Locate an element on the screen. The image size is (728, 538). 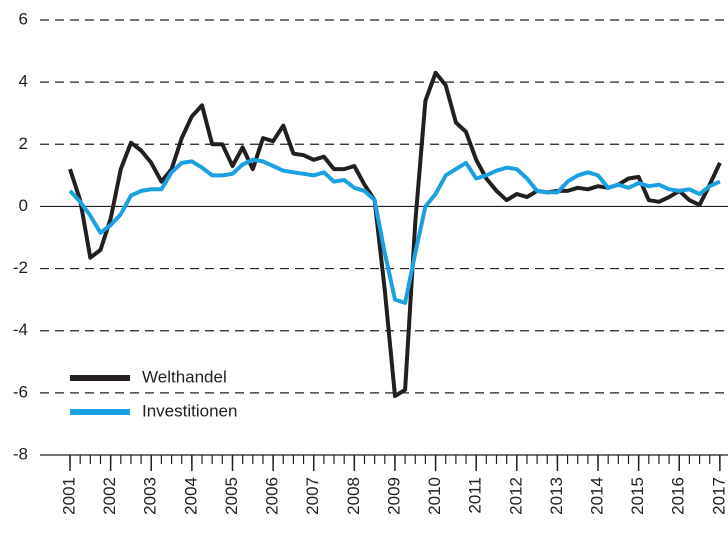
y-tick-label: -4 is located at coordinates (20, 329).